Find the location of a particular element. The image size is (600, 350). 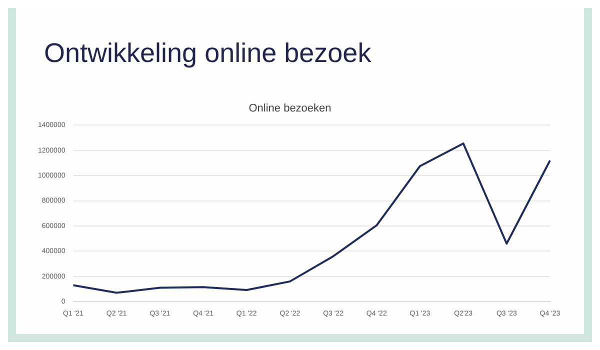

chart-subtitle: Online bezoeken is located at coordinates (290, 108).